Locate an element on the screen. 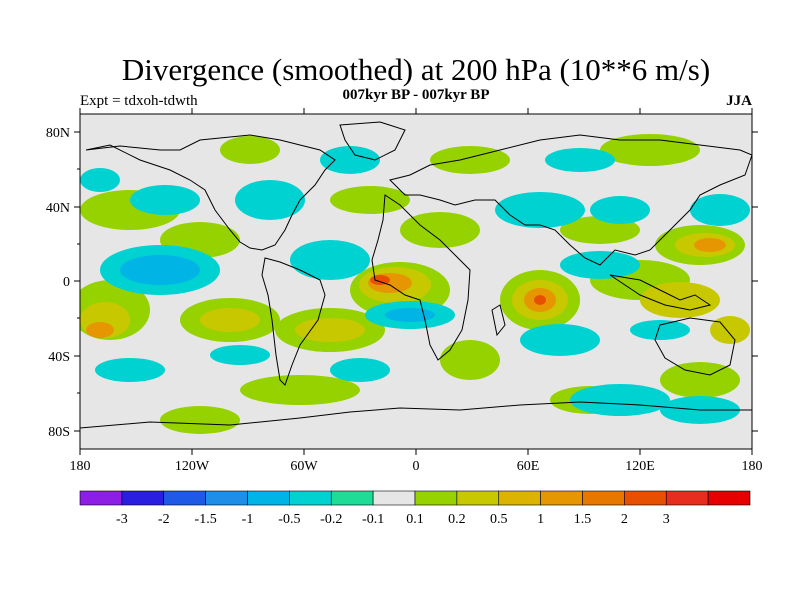 This screenshot has height=600, width=800. map-subtitle: 007kyr BP - 007kyr BP is located at coordinates (416, 95).